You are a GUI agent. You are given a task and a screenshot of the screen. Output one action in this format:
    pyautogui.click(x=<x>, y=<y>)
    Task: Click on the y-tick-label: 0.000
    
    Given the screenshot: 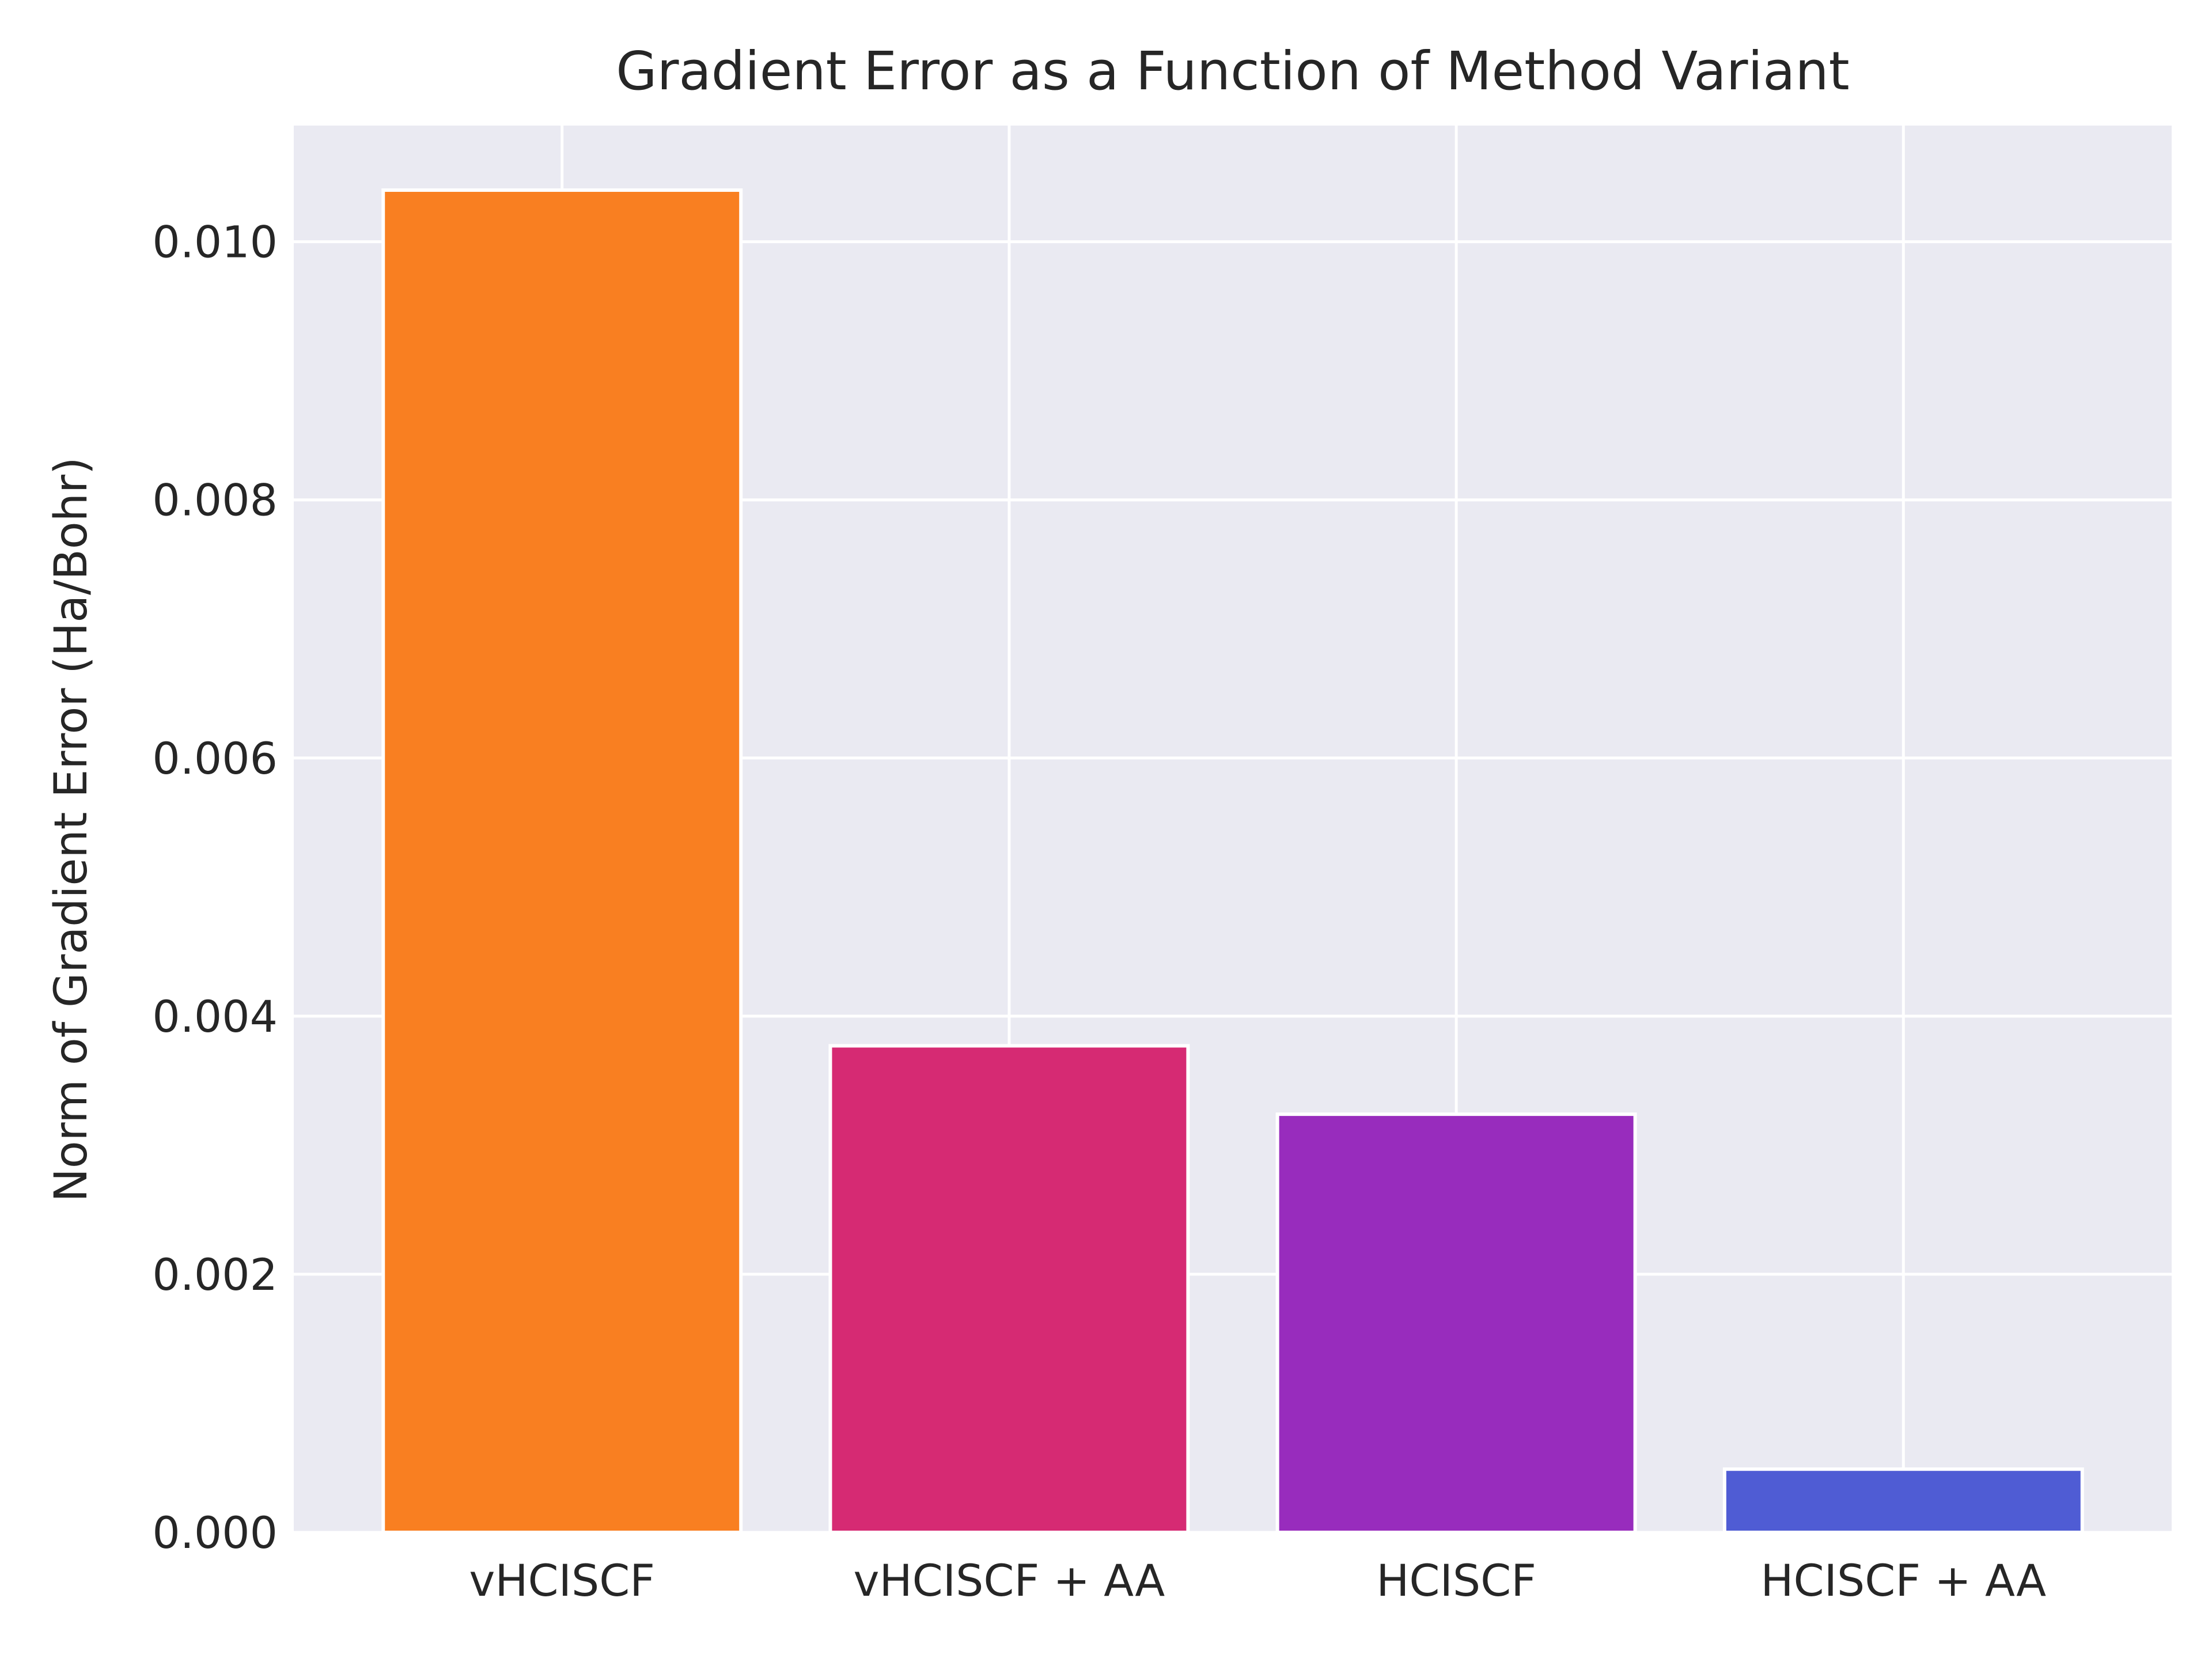 What is the action you would take?
    pyautogui.click(x=215, y=1533)
    